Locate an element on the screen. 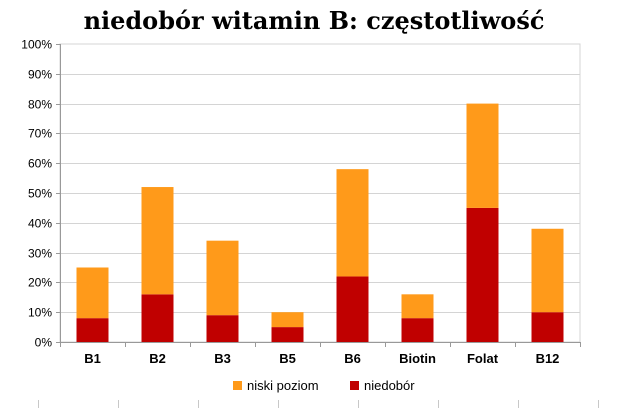  chart-title: niedobór witamin B: częstotliwość is located at coordinates (314, 20).